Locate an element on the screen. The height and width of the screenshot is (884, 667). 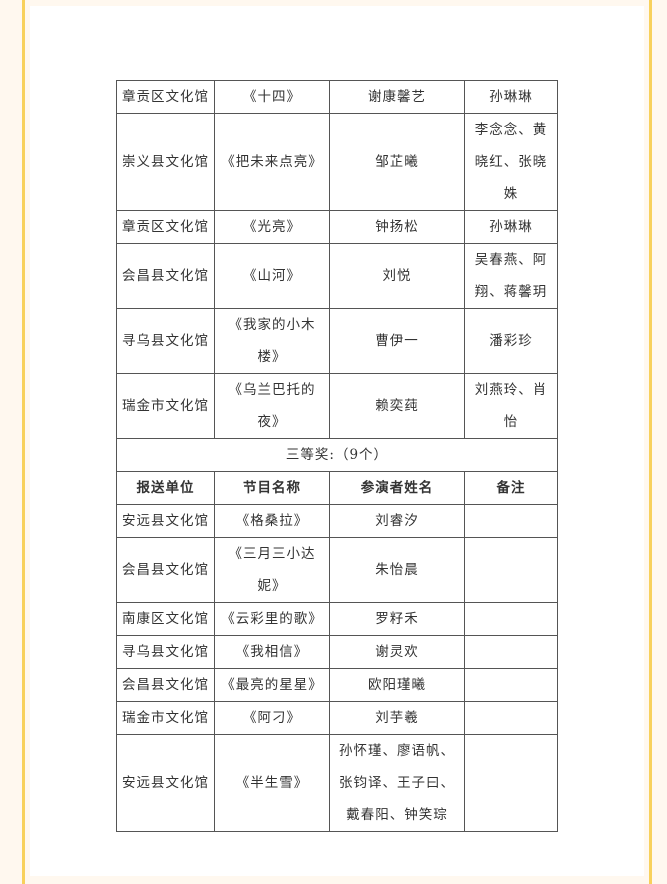
table-row: 崇义县文化馆 《把未来点亮》 邹芷曦 李念念、黄晓红、张晓姝 is located at coordinates (337, 162).